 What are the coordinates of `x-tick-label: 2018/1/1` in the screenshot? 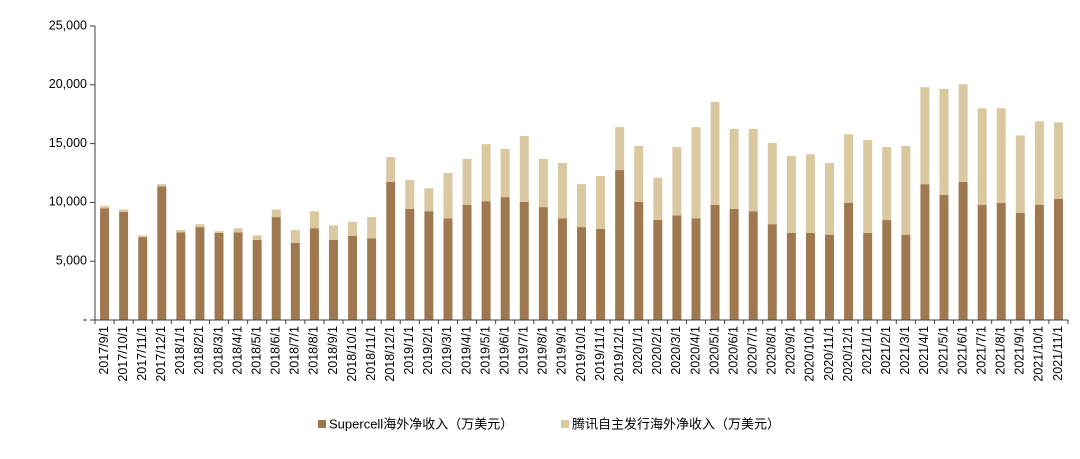 It's located at (180, 350).